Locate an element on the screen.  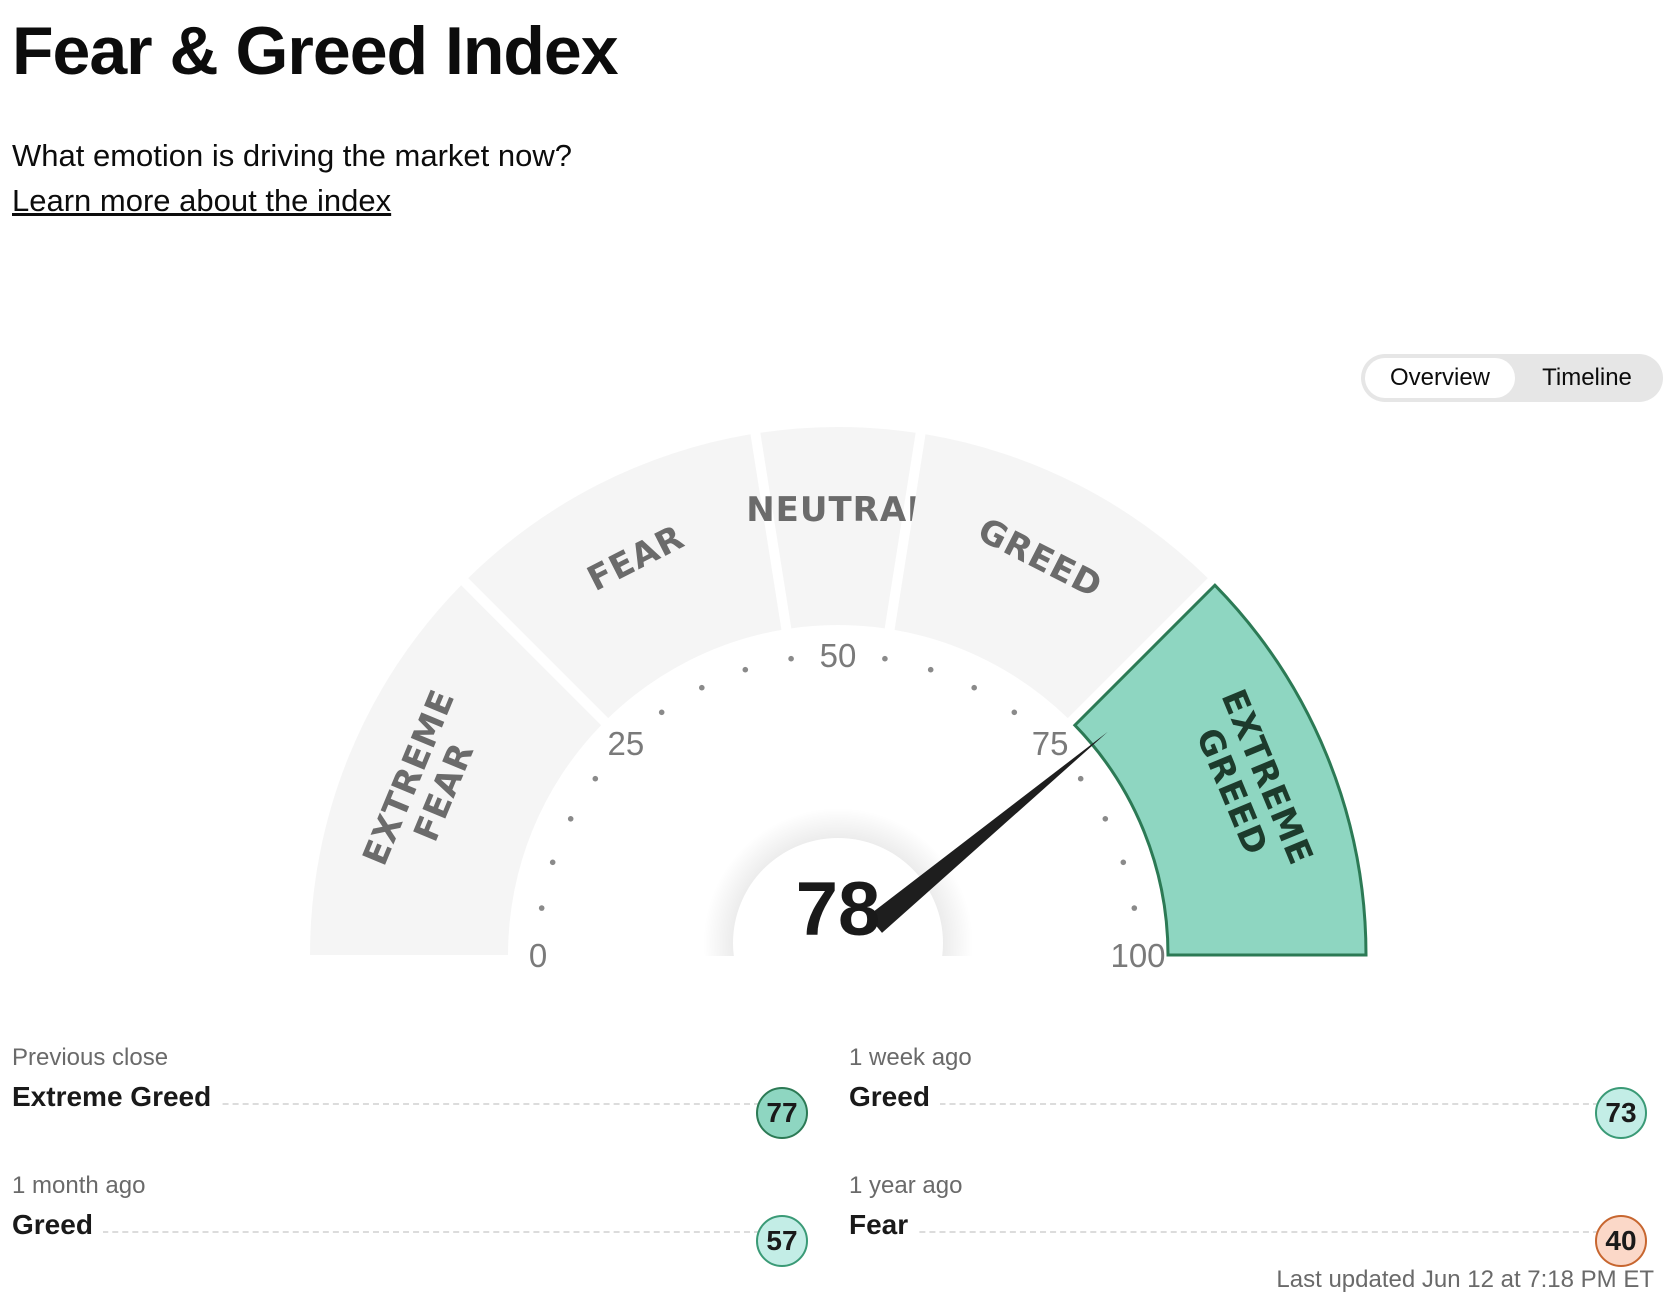
timeline-tab: Timeline is located at coordinates (1587, 377).